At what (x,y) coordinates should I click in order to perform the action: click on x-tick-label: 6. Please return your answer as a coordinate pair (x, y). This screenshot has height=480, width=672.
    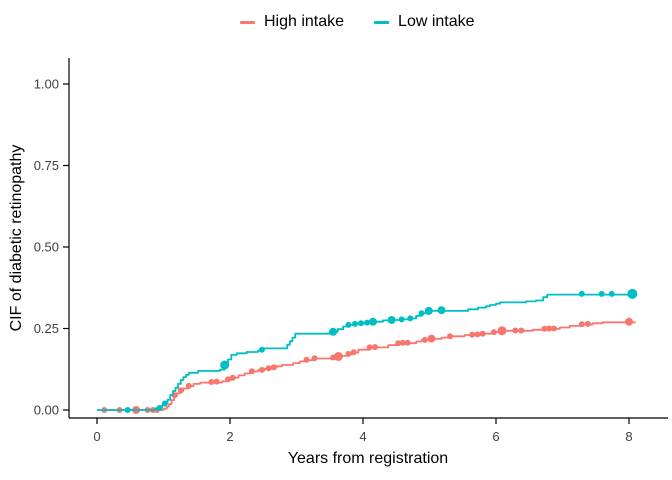
    Looking at the image, I should click on (495, 436).